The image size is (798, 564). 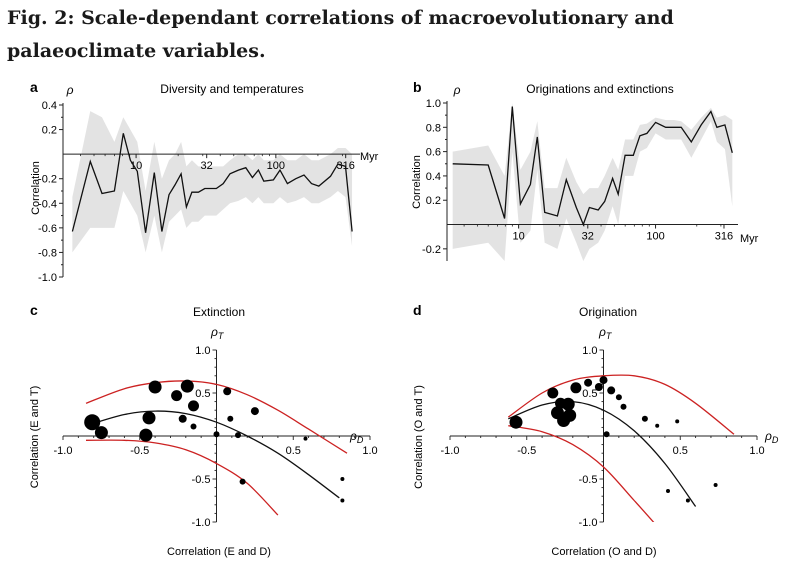 What do you see at coordinates (518, 237) in the screenshot?
I see `panel-b-x-tick-label: 10` at bounding box center [518, 237].